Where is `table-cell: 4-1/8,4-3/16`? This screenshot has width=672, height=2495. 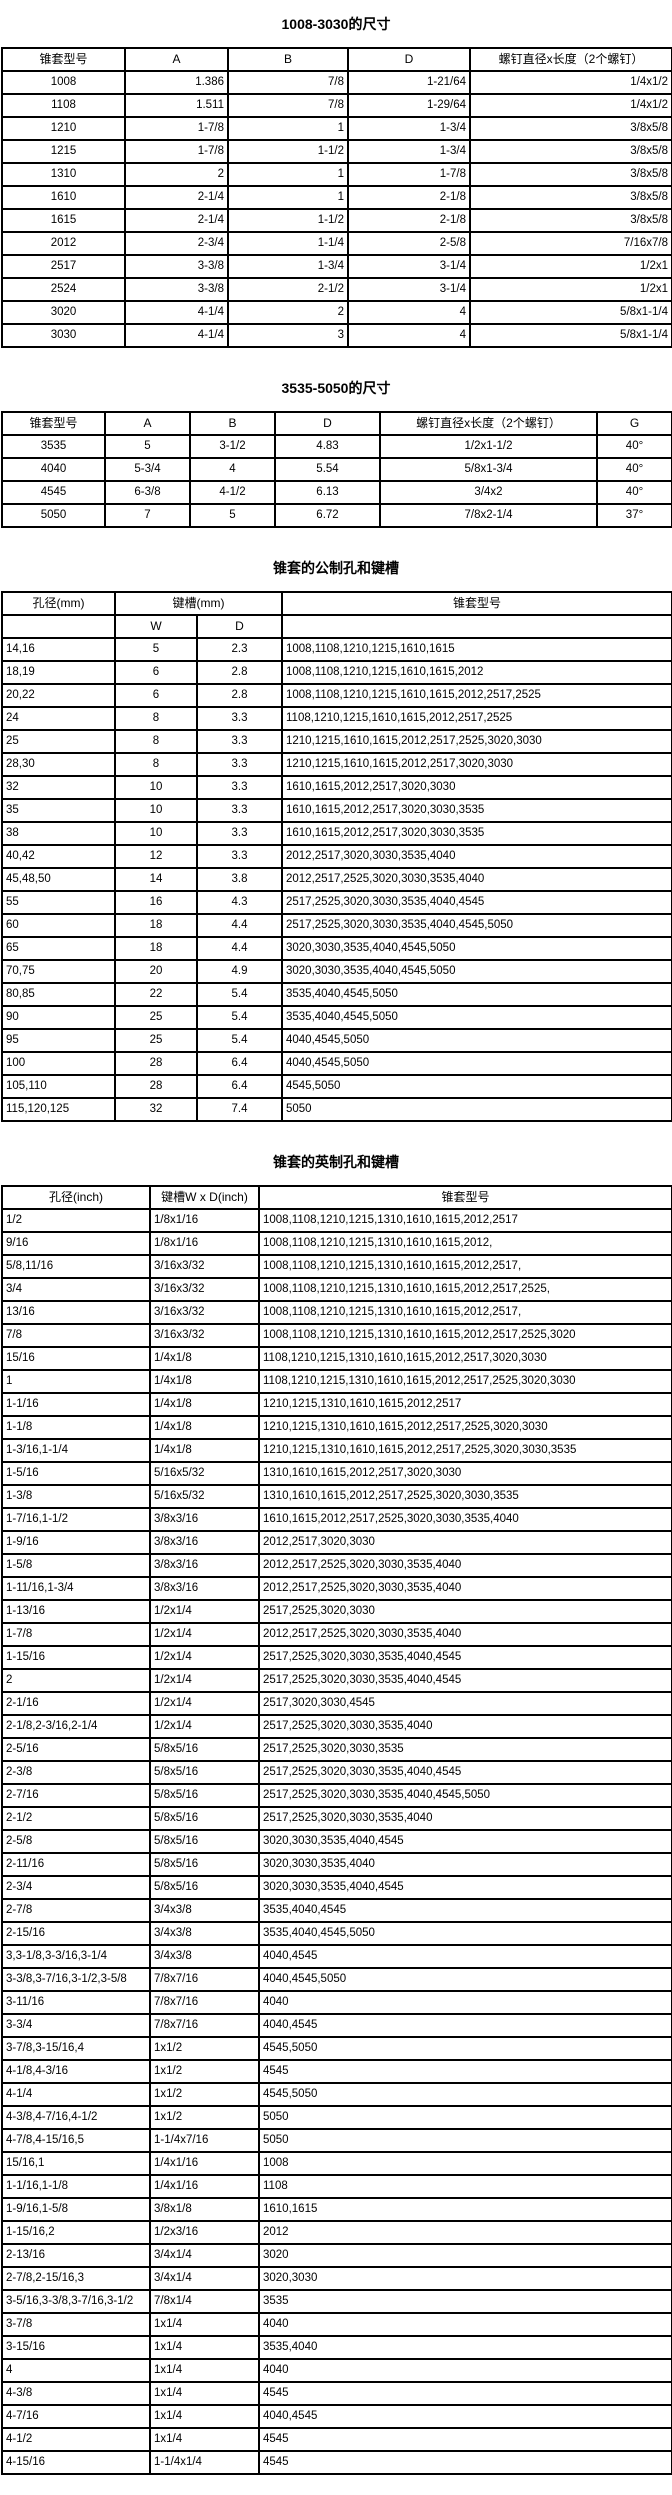 table-cell: 4-1/8,4-3/16 is located at coordinates (76, 2071).